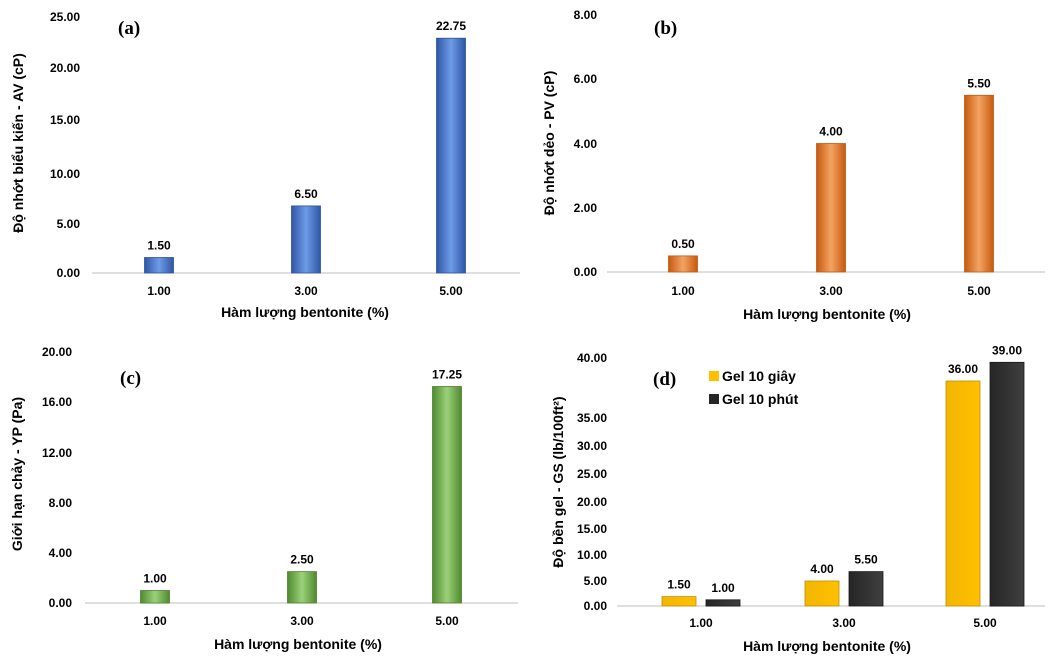 The height and width of the screenshot is (659, 1048). What do you see at coordinates (754, 387) in the screenshot?
I see `legend-d: Gel 10 giây Gel 10 phút` at bounding box center [754, 387].